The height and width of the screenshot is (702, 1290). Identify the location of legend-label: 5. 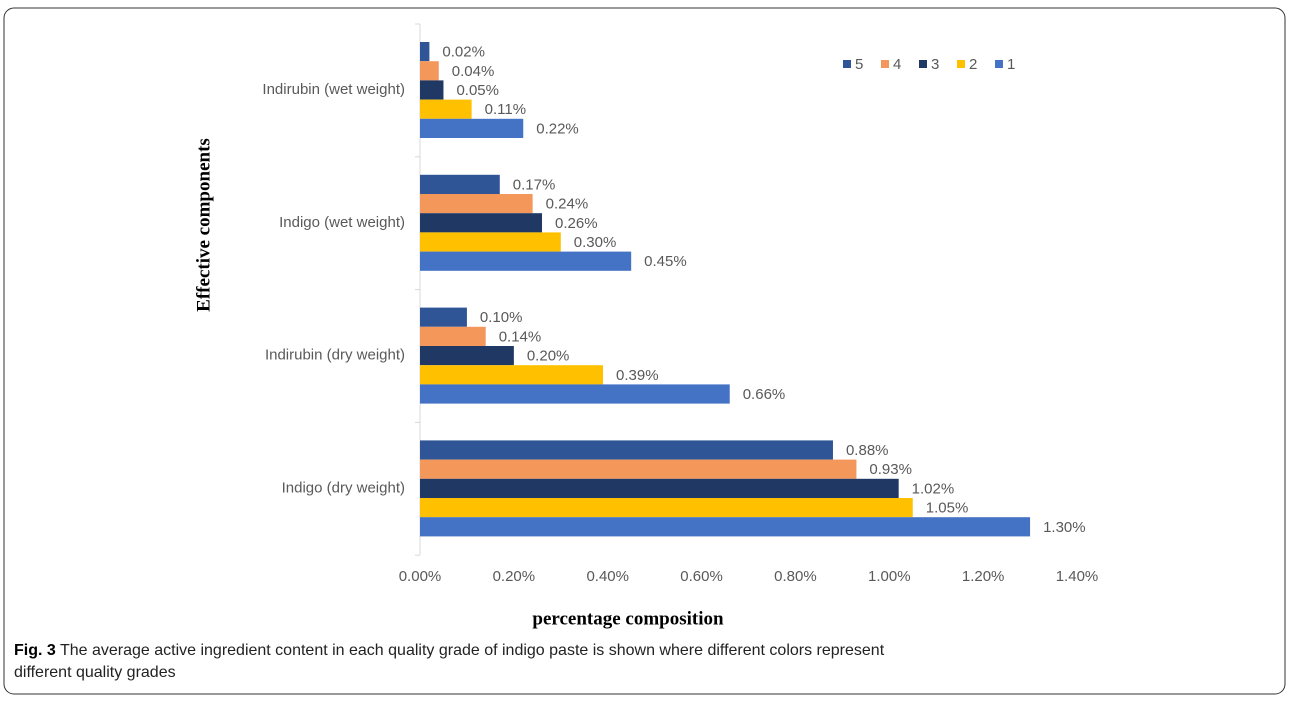
(859, 64).